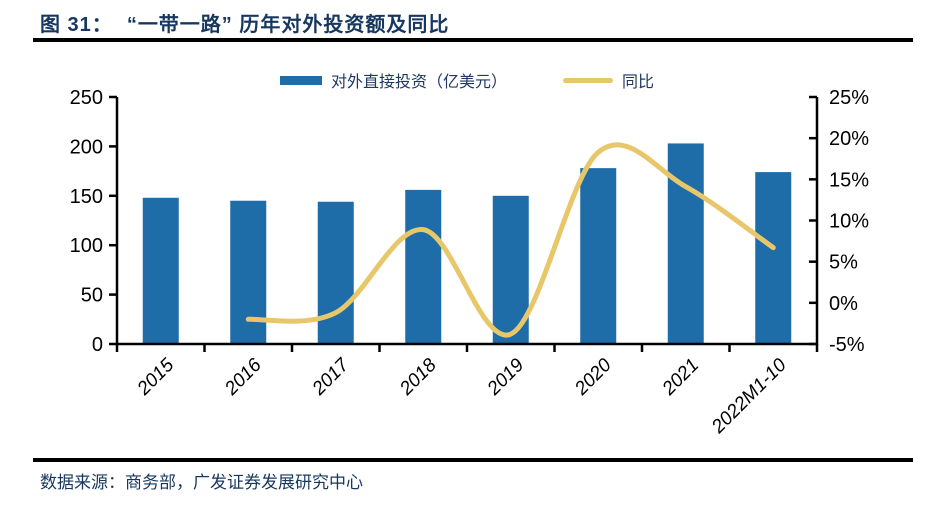 This screenshot has height=515, width=947. I want to click on bar-2018, so click(423, 266).